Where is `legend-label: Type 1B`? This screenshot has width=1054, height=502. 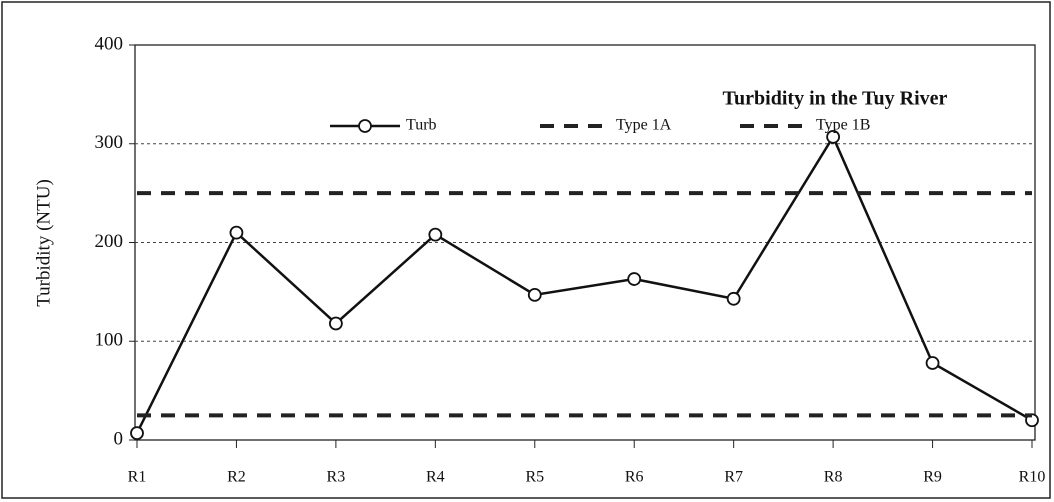
legend-label: Type 1B is located at coordinates (843, 125).